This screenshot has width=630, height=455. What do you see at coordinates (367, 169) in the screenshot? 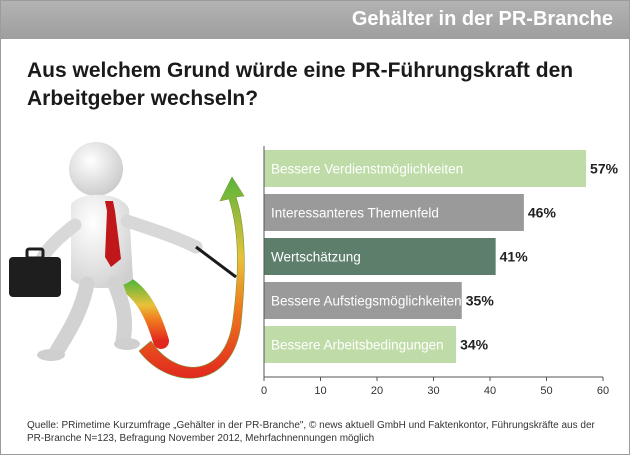
I see `bar-label-1: Bessere Verdienstmöglichkeiten` at bounding box center [367, 169].